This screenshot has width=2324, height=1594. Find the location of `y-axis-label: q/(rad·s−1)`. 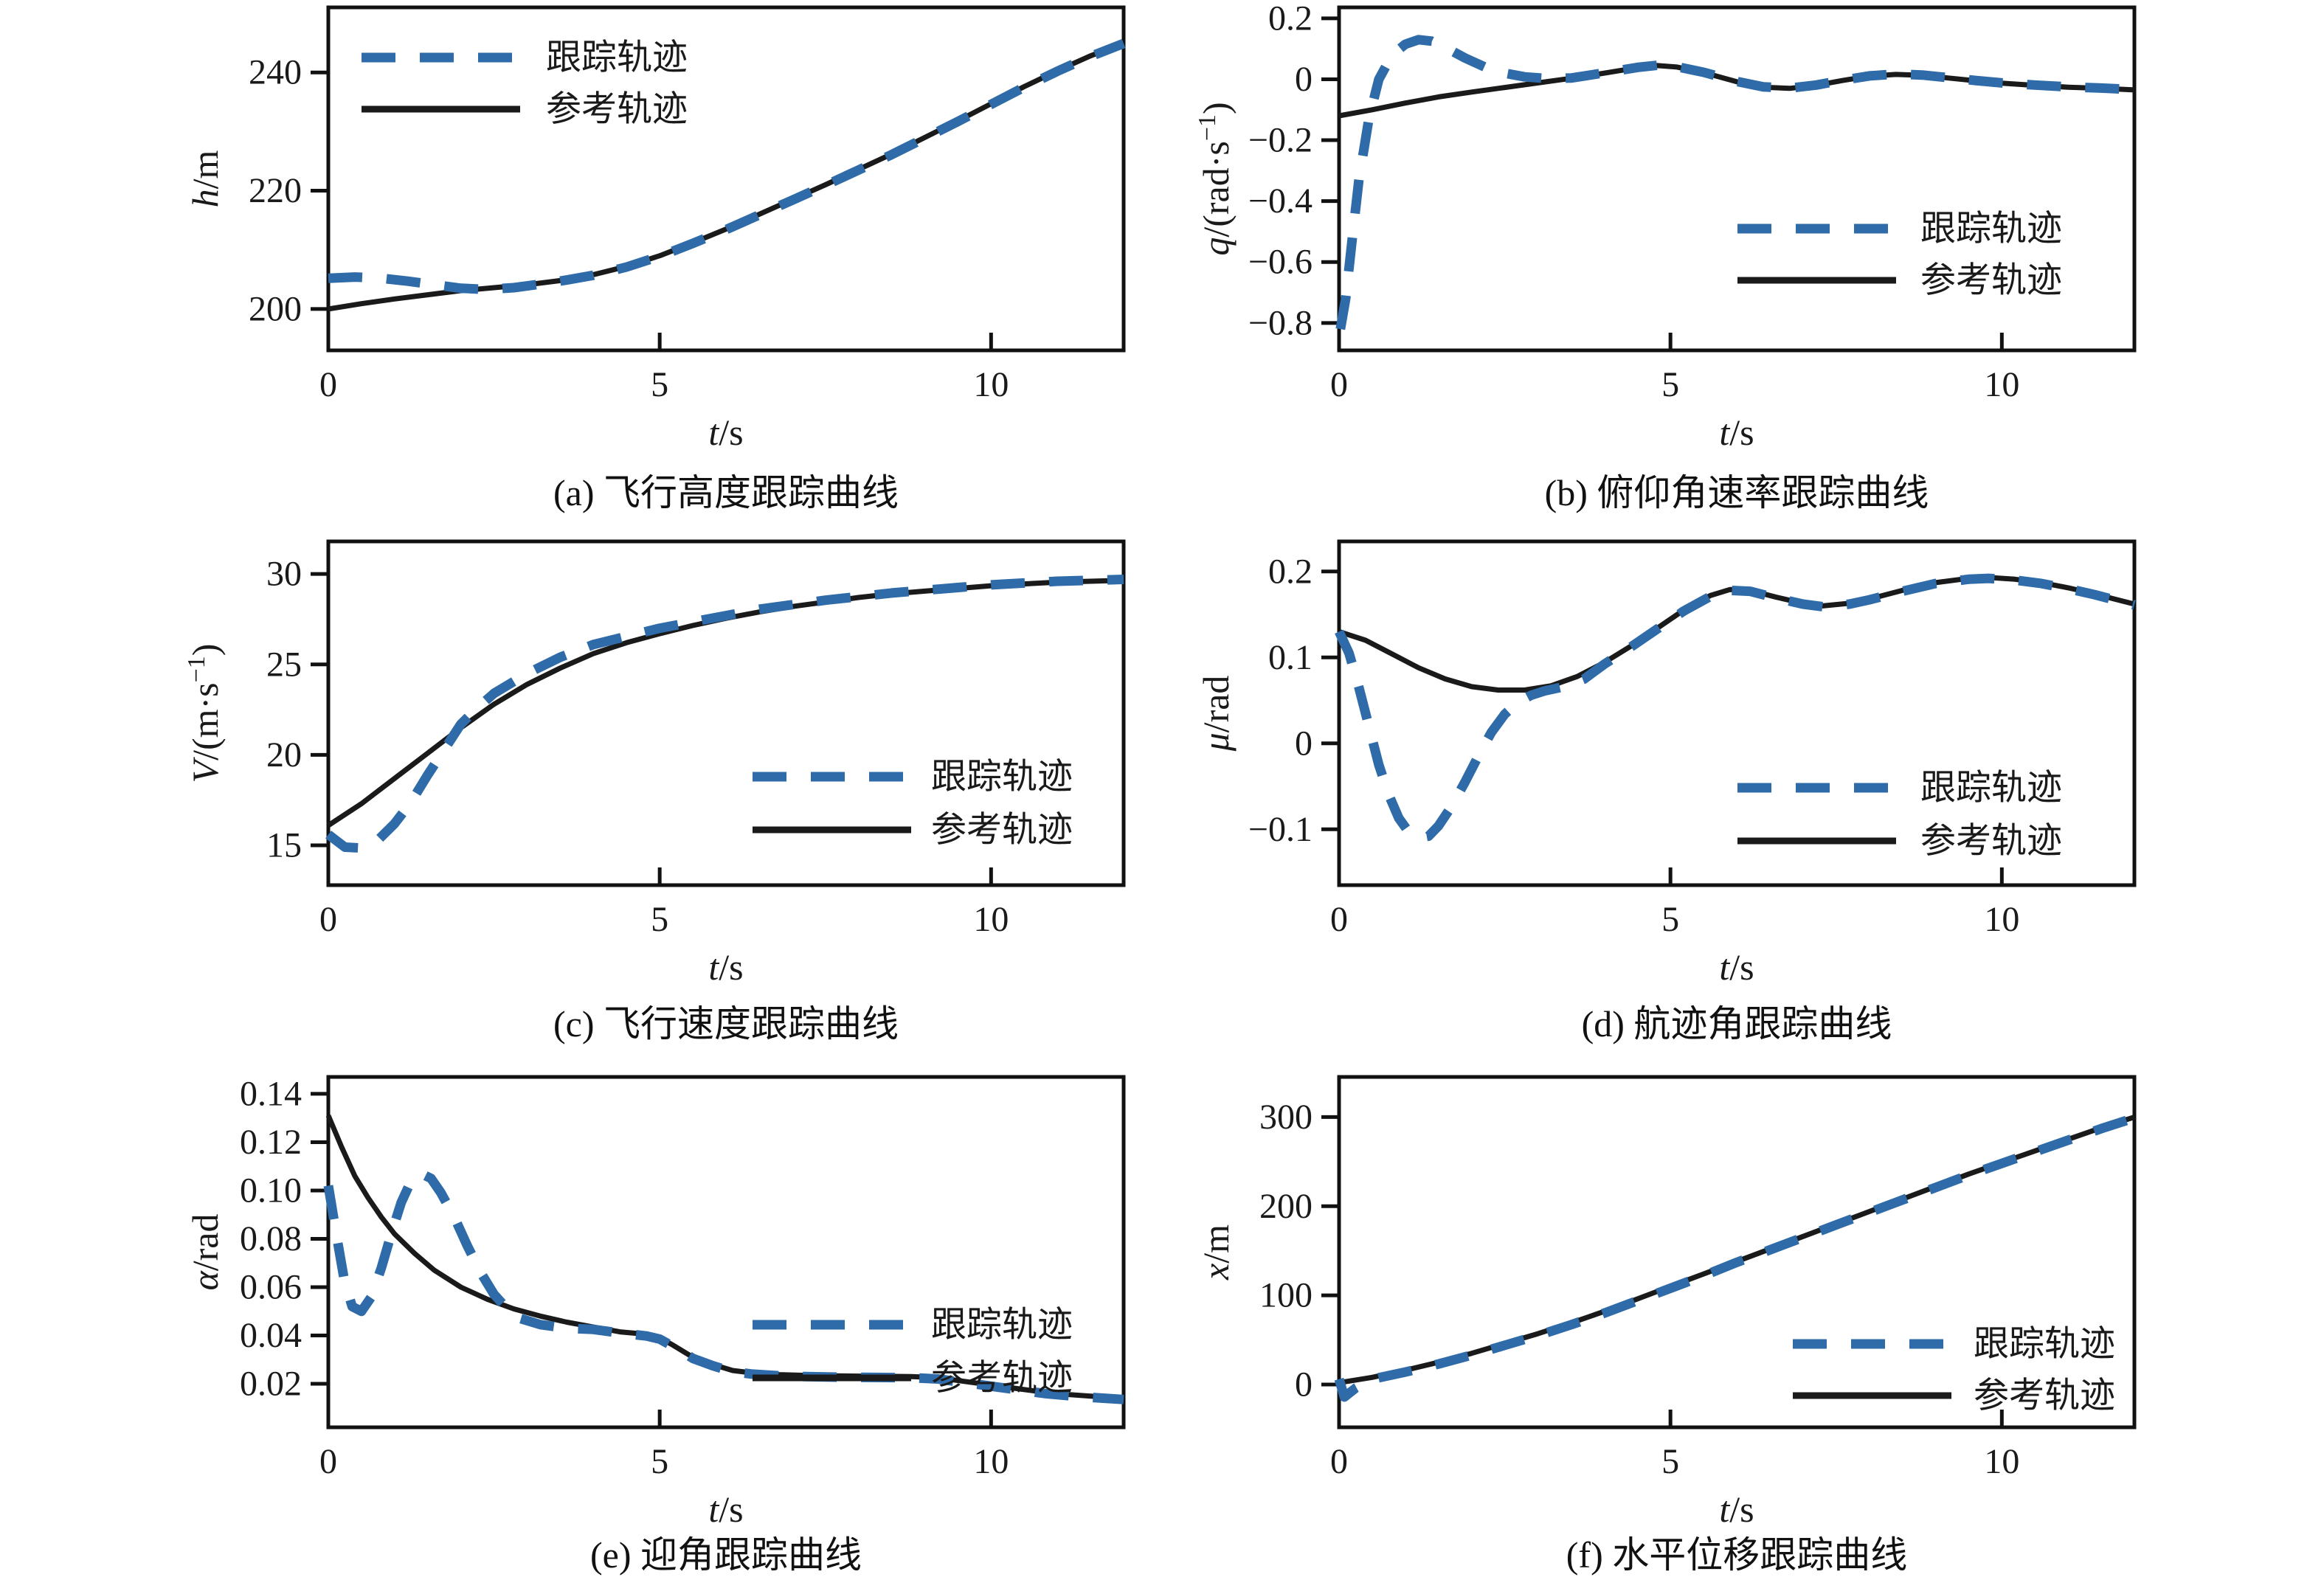

y-axis-label: q/(rad·s−1) is located at coordinates (1215, 178).